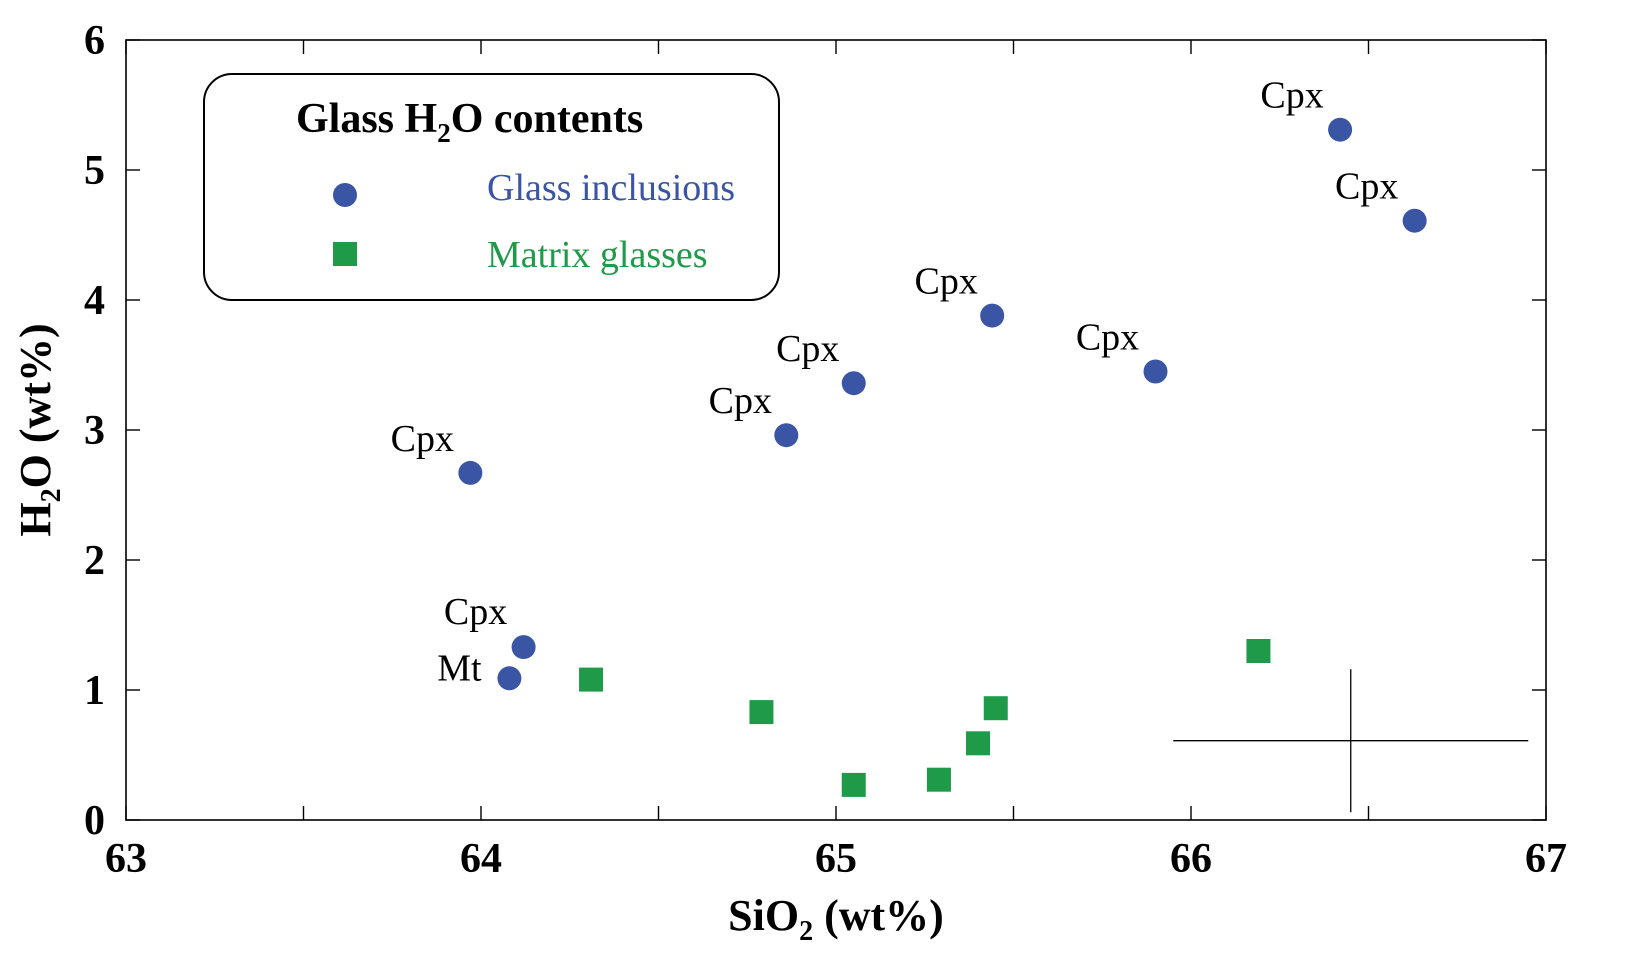 This screenshot has height=956, width=1632. I want to click on legend-entry-matrix-glasses: Matrix glasses, so click(597, 255).